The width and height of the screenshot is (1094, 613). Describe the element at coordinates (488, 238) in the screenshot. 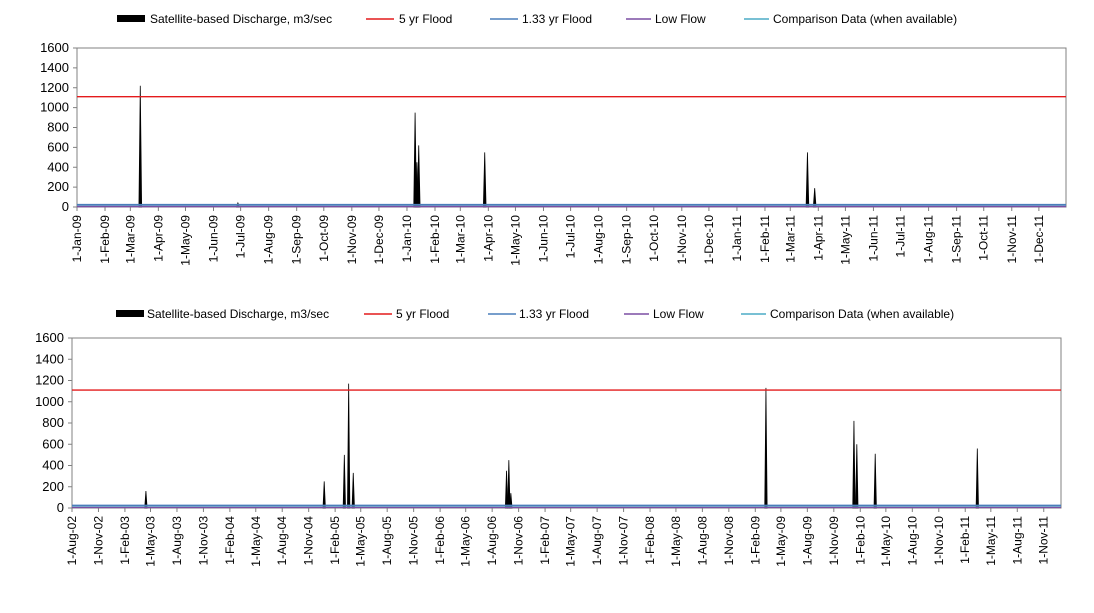

I see `x-tick-label: 1-Apr-10` at that location.